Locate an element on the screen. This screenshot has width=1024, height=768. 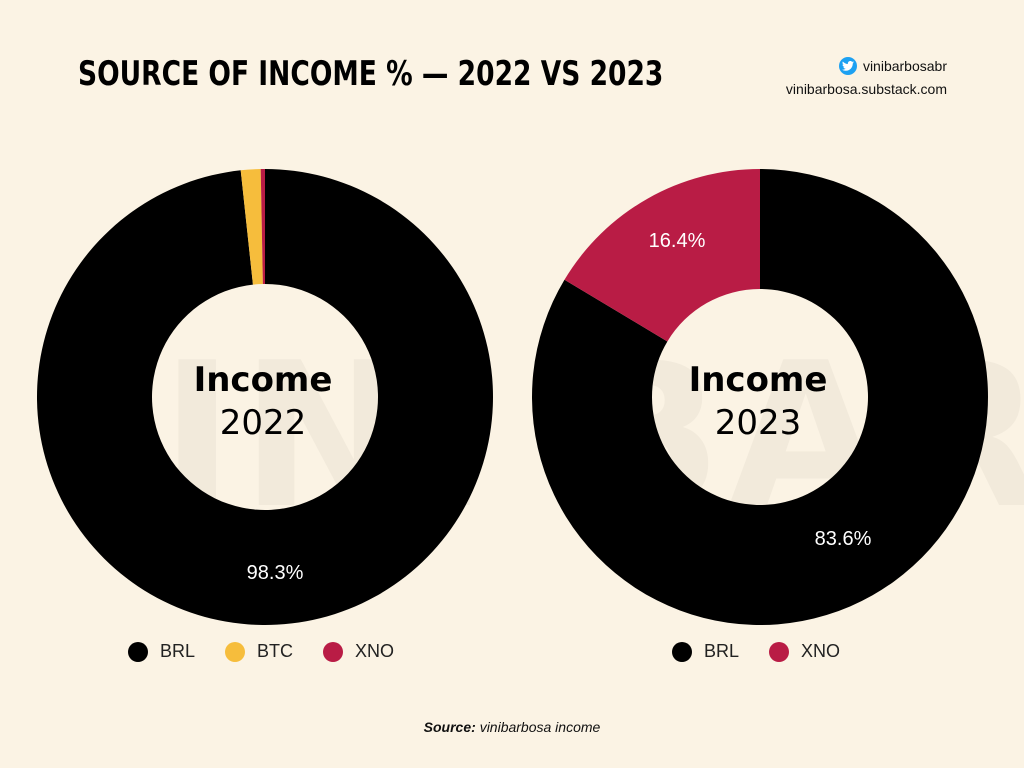
center-subtitle-2023: 2023 is located at coordinates (758, 423).